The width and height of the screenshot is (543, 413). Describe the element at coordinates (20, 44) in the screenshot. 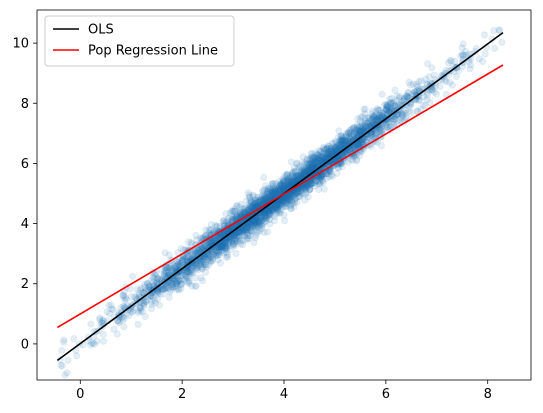

I see `y-tick-label: 10` at that location.